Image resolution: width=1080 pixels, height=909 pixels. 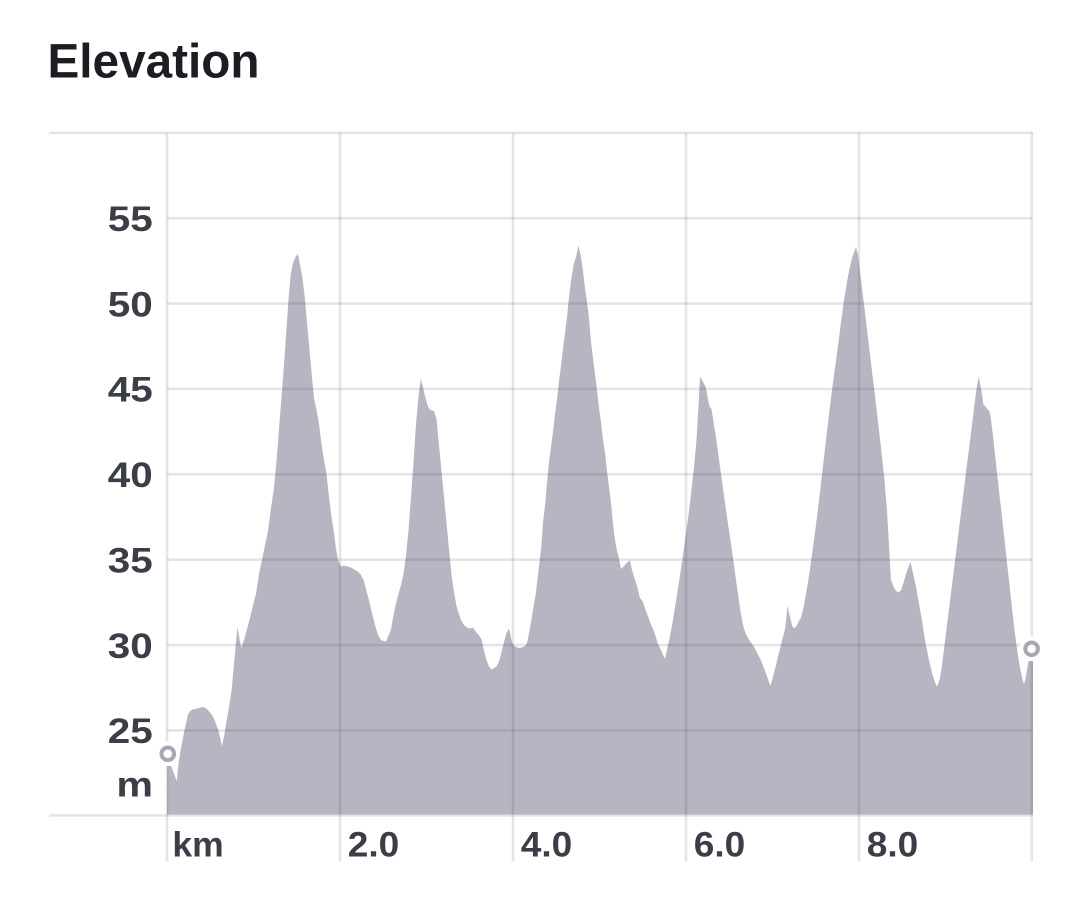 What do you see at coordinates (134, 785) in the screenshot?
I see `svg-text: m` at bounding box center [134, 785].